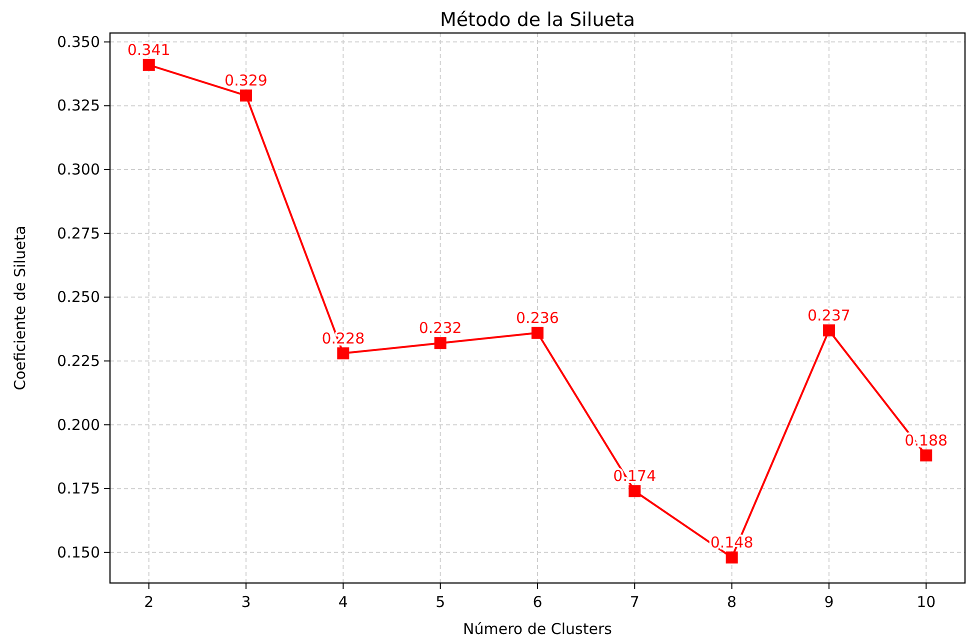  Describe the element at coordinates (343, 602) in the screenshot. I see `x-tick-label: 4` at that location.